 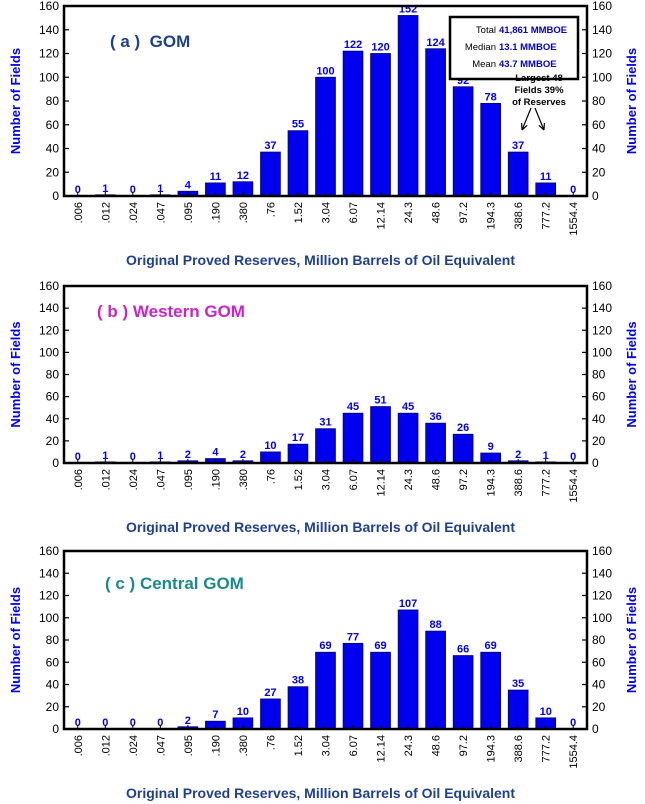 What do you see at coordinates (602, 330) in the screenshot?
I see `ytick-label-right-6: 120` at bounding box center [602, 330].